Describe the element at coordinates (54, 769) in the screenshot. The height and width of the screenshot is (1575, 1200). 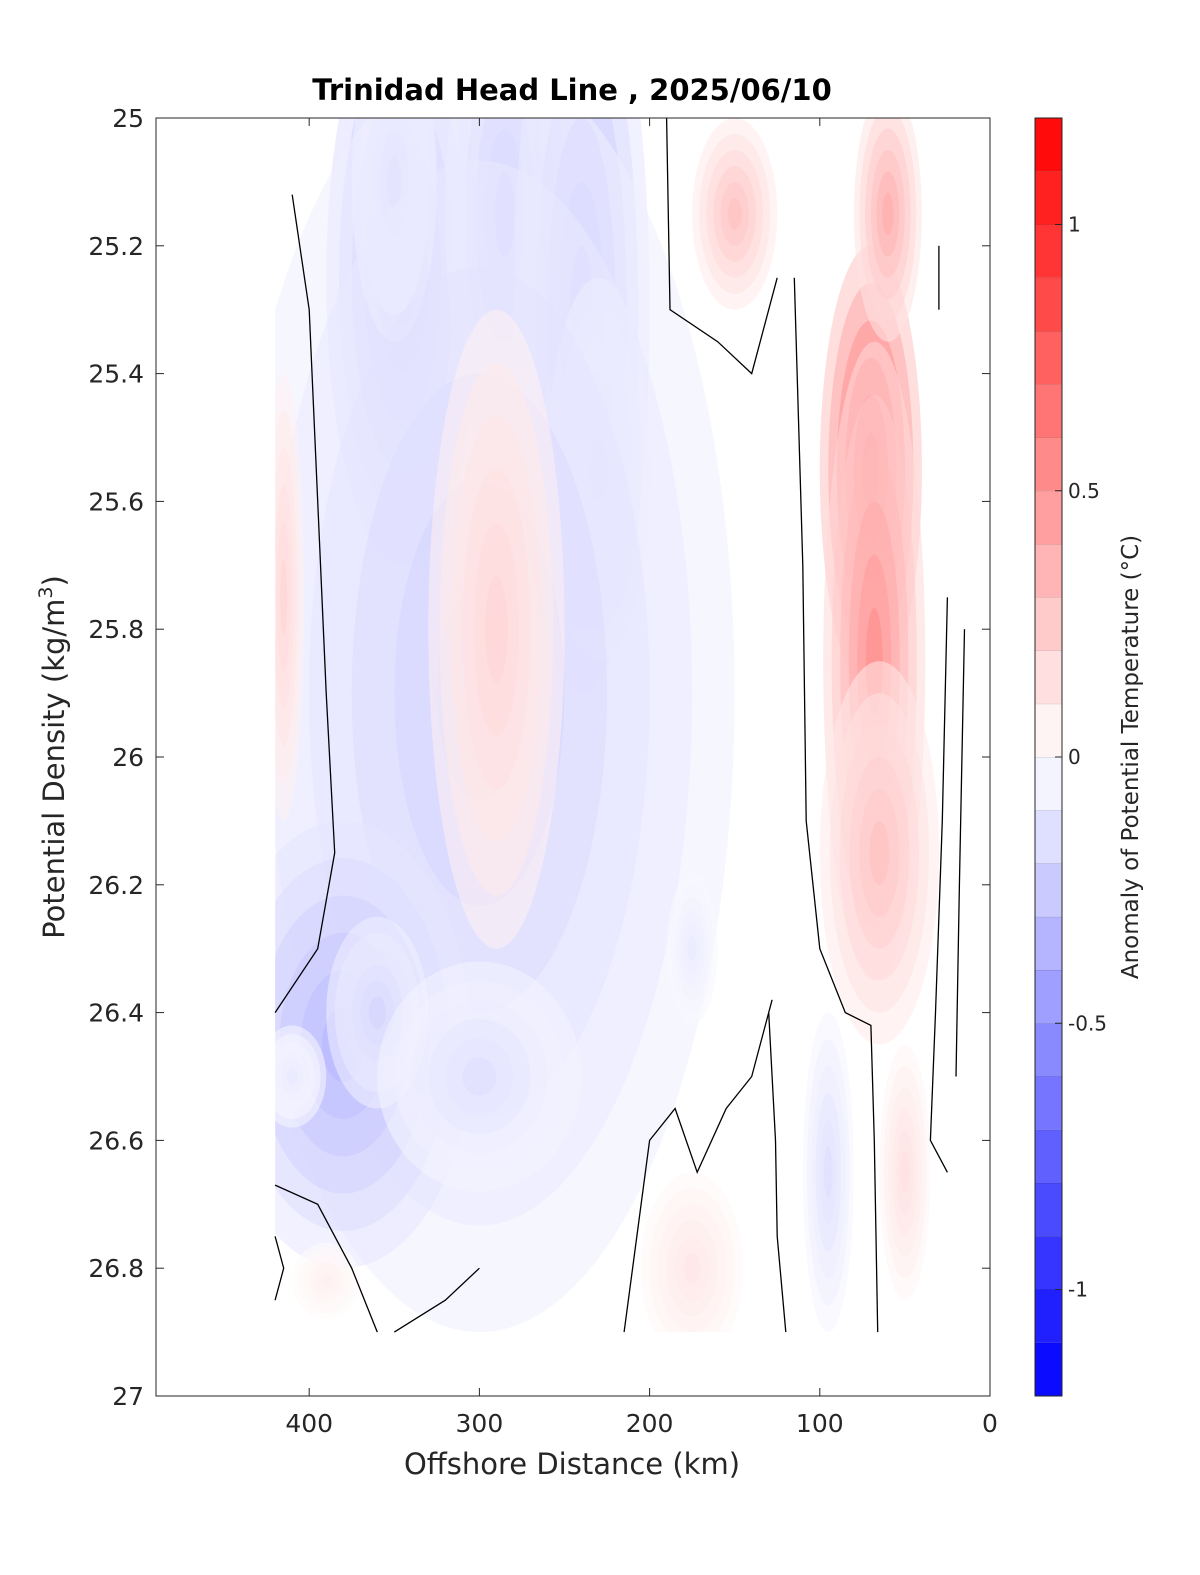
I see `y-axis-label-main: Potential Density (kg/m` at that location.